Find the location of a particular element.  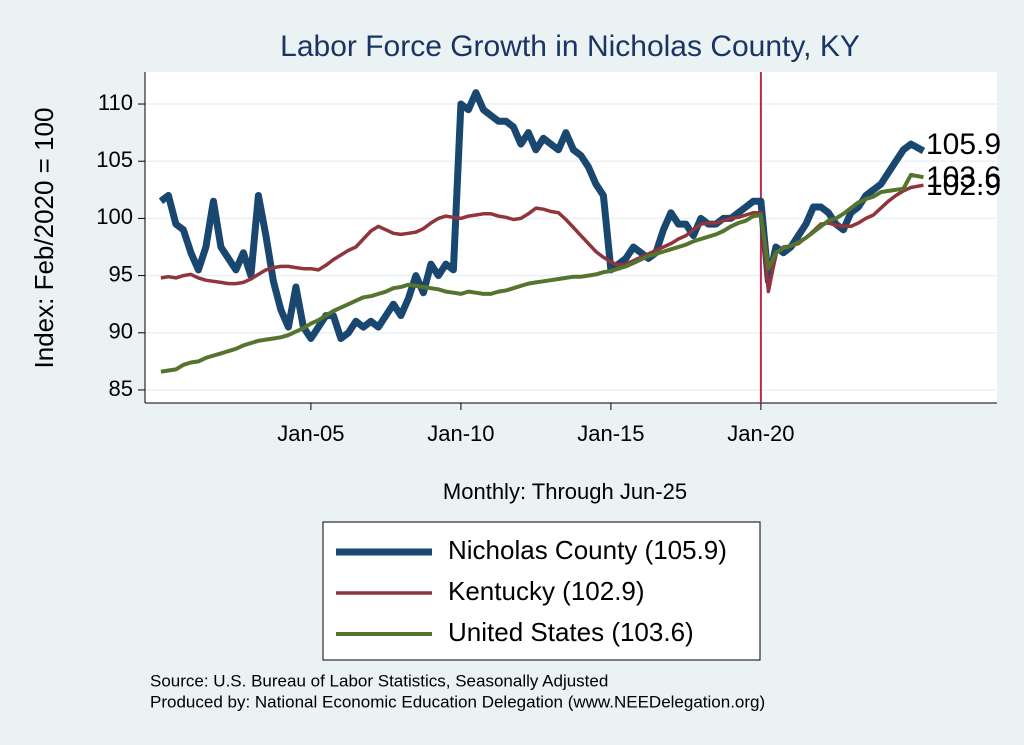

legend-label: Nicholas County (105.9) is located at coordinates (587, 550).